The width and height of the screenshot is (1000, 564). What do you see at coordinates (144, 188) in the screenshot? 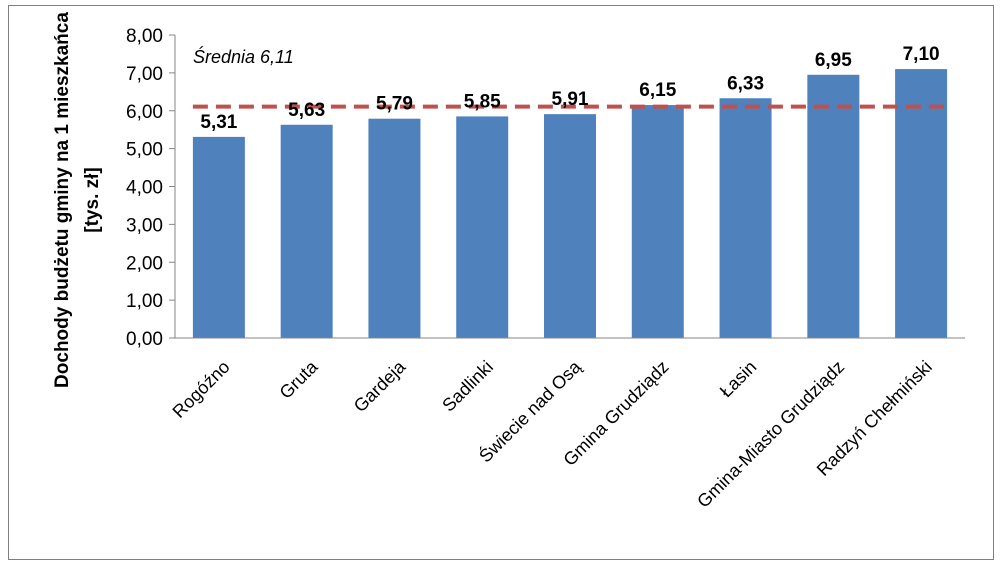
I see `y-tick-label: 4,00` at bounding box center [144, 188].